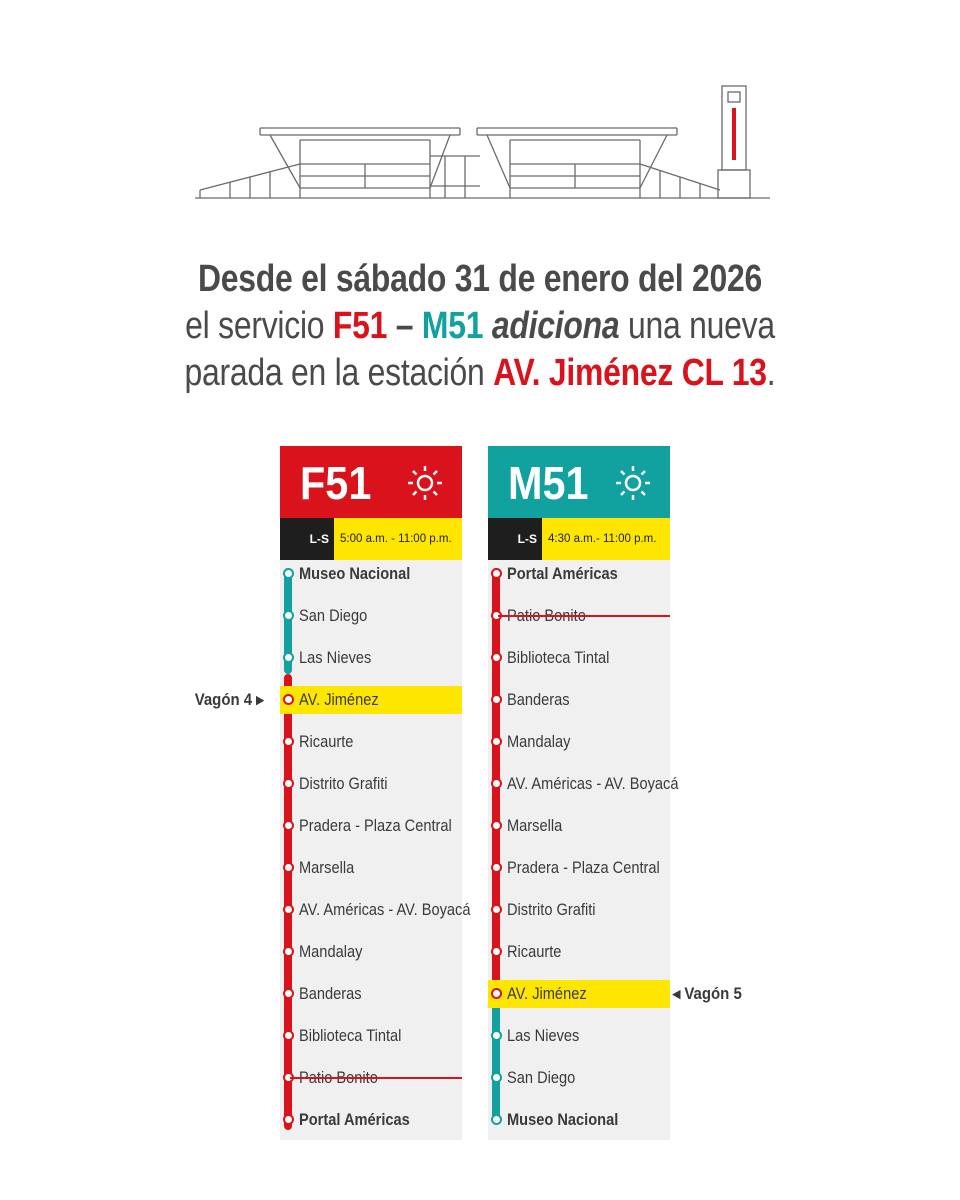 The height and width of the screenshot is (1200, 960). I want to click on route-code-f51: F51, so click(360, 326).